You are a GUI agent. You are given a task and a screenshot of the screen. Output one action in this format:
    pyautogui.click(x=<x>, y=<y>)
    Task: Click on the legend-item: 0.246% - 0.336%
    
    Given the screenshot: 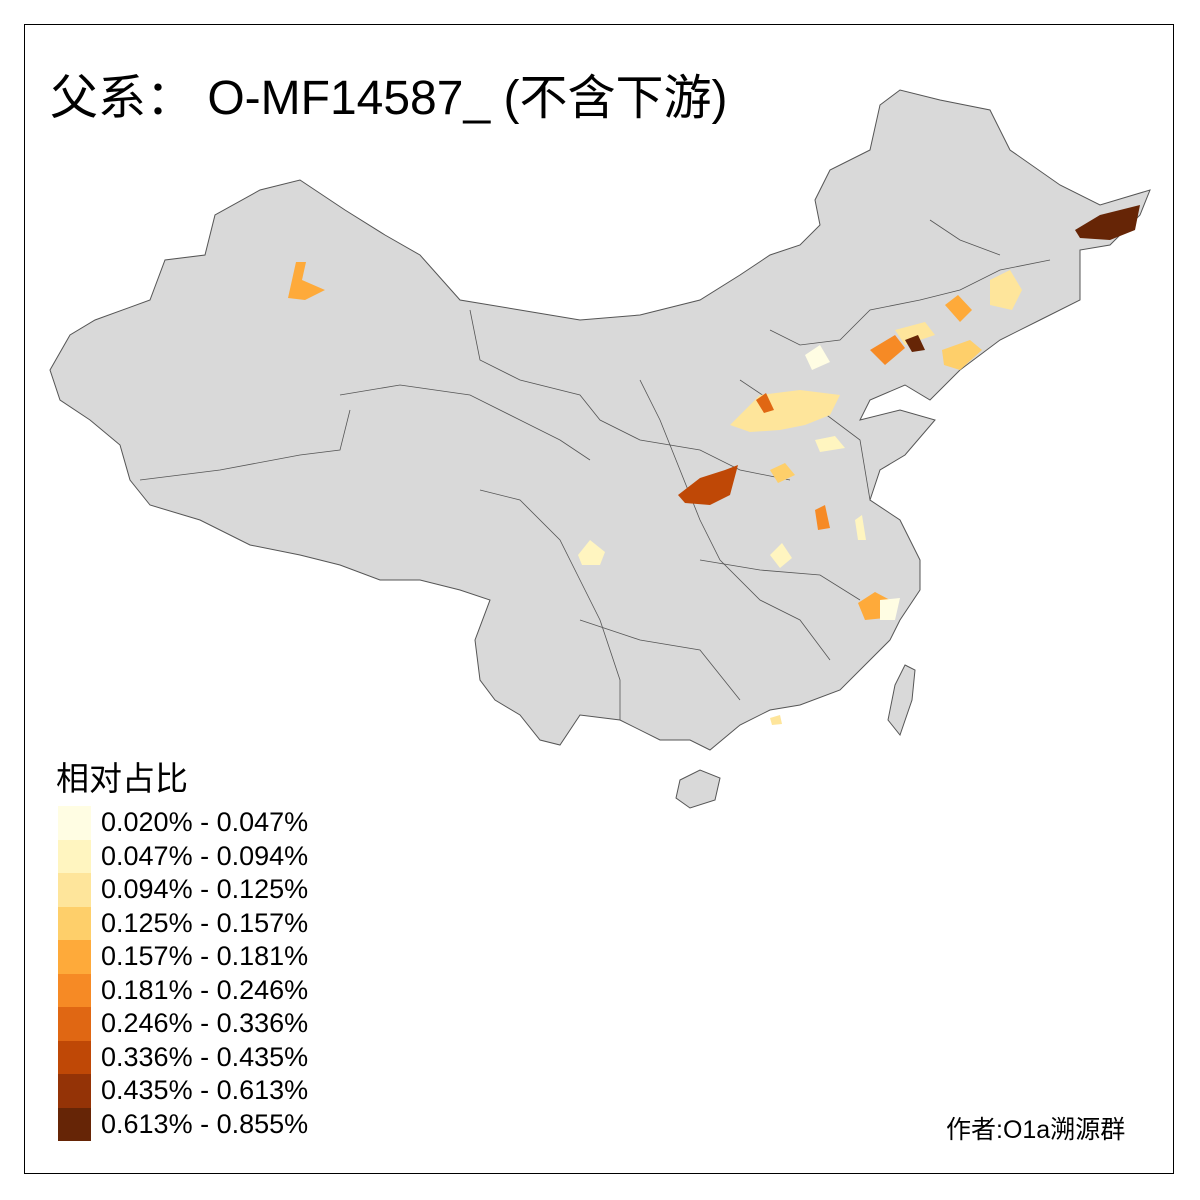 What is the action you would take?
    pyautogui.click(x=183, y=1024)
    